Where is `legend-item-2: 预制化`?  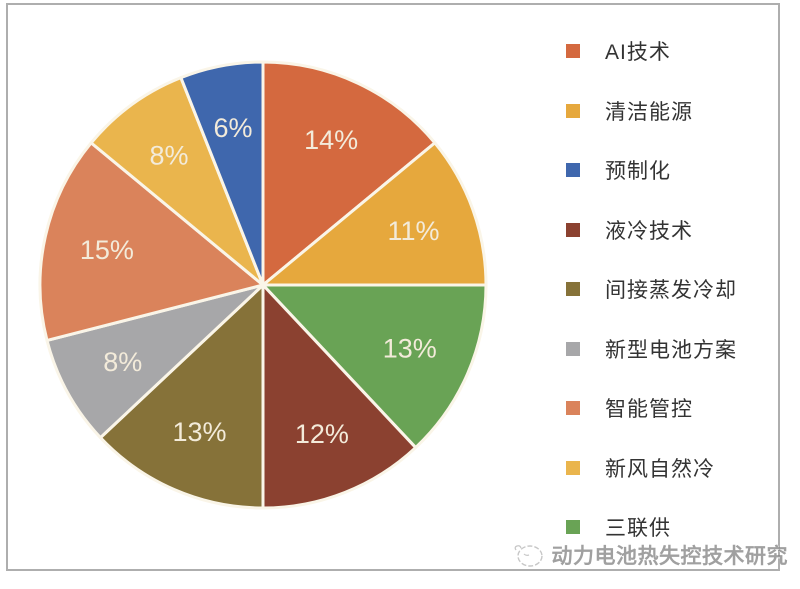
legend-item-2: 预制化 is located at coordinates (651, 170).